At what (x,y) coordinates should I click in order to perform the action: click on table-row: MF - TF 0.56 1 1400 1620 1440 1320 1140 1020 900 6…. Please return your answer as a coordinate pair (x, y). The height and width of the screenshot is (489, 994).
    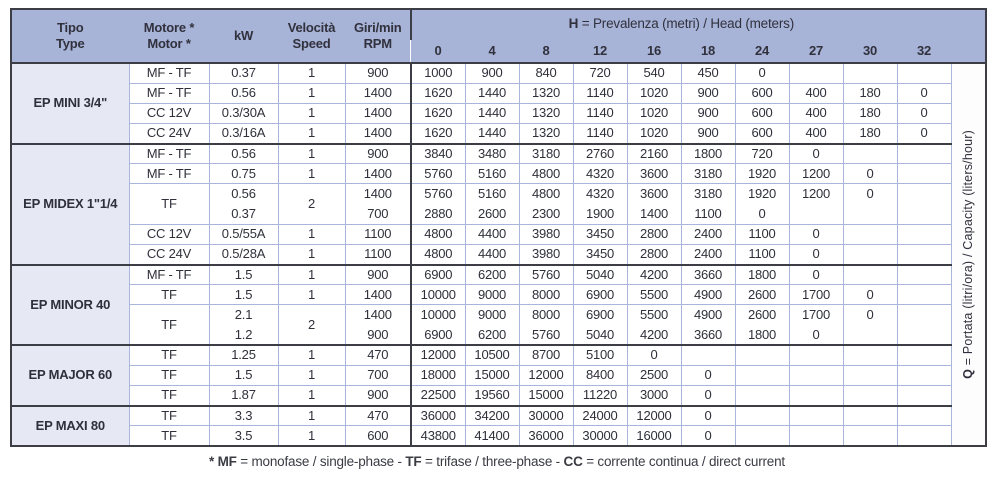
    Looking at the image, I should click on (498, 93).